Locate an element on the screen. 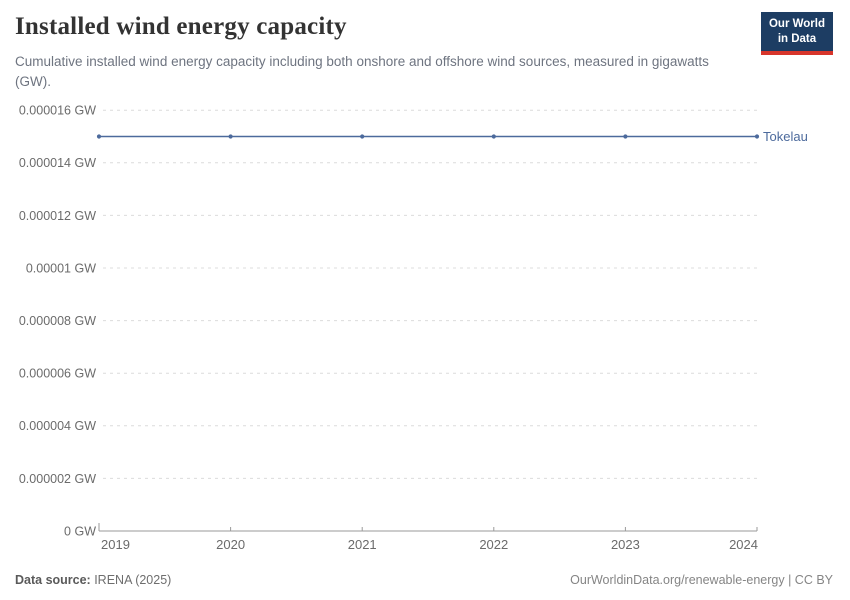 This screenshot has width=850, height=600. y-tick-label: 0.000016 GW is located at coordinates (57, 111).